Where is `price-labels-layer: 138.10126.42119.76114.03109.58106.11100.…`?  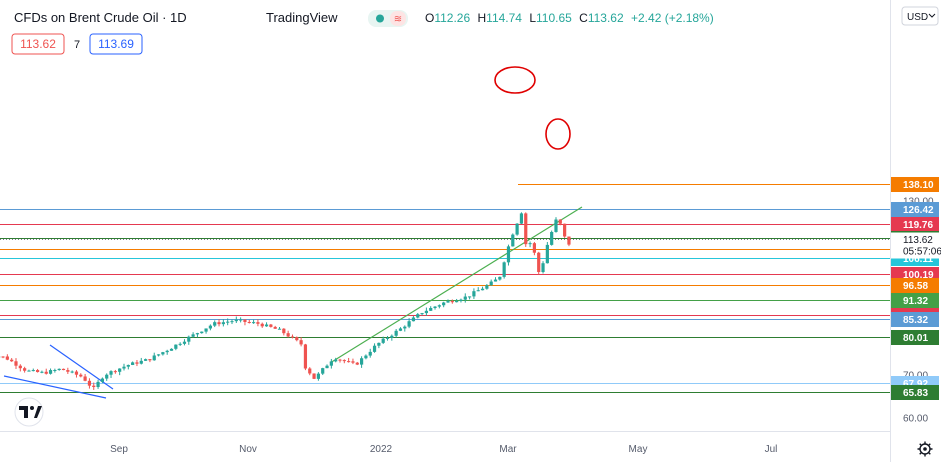 price-labels-layer: 138.10126.42119.76114.03109.58106.11100.… is located at coordinates (916, 288).